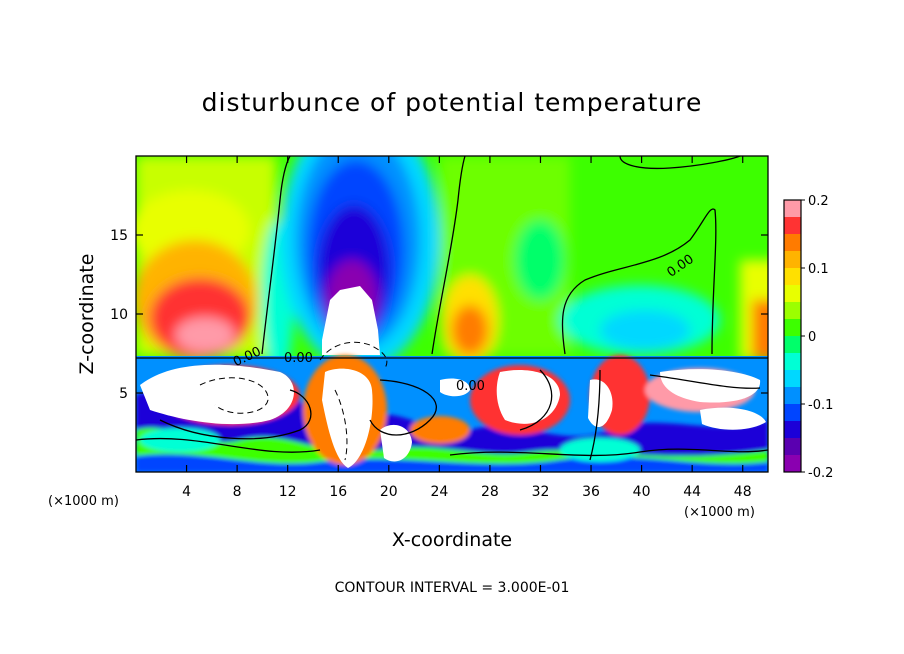  What do you see at coordinates (818, 201) in the screenshot?
I see `colorbar-label: 0.2` at bounding box center [818, 201].